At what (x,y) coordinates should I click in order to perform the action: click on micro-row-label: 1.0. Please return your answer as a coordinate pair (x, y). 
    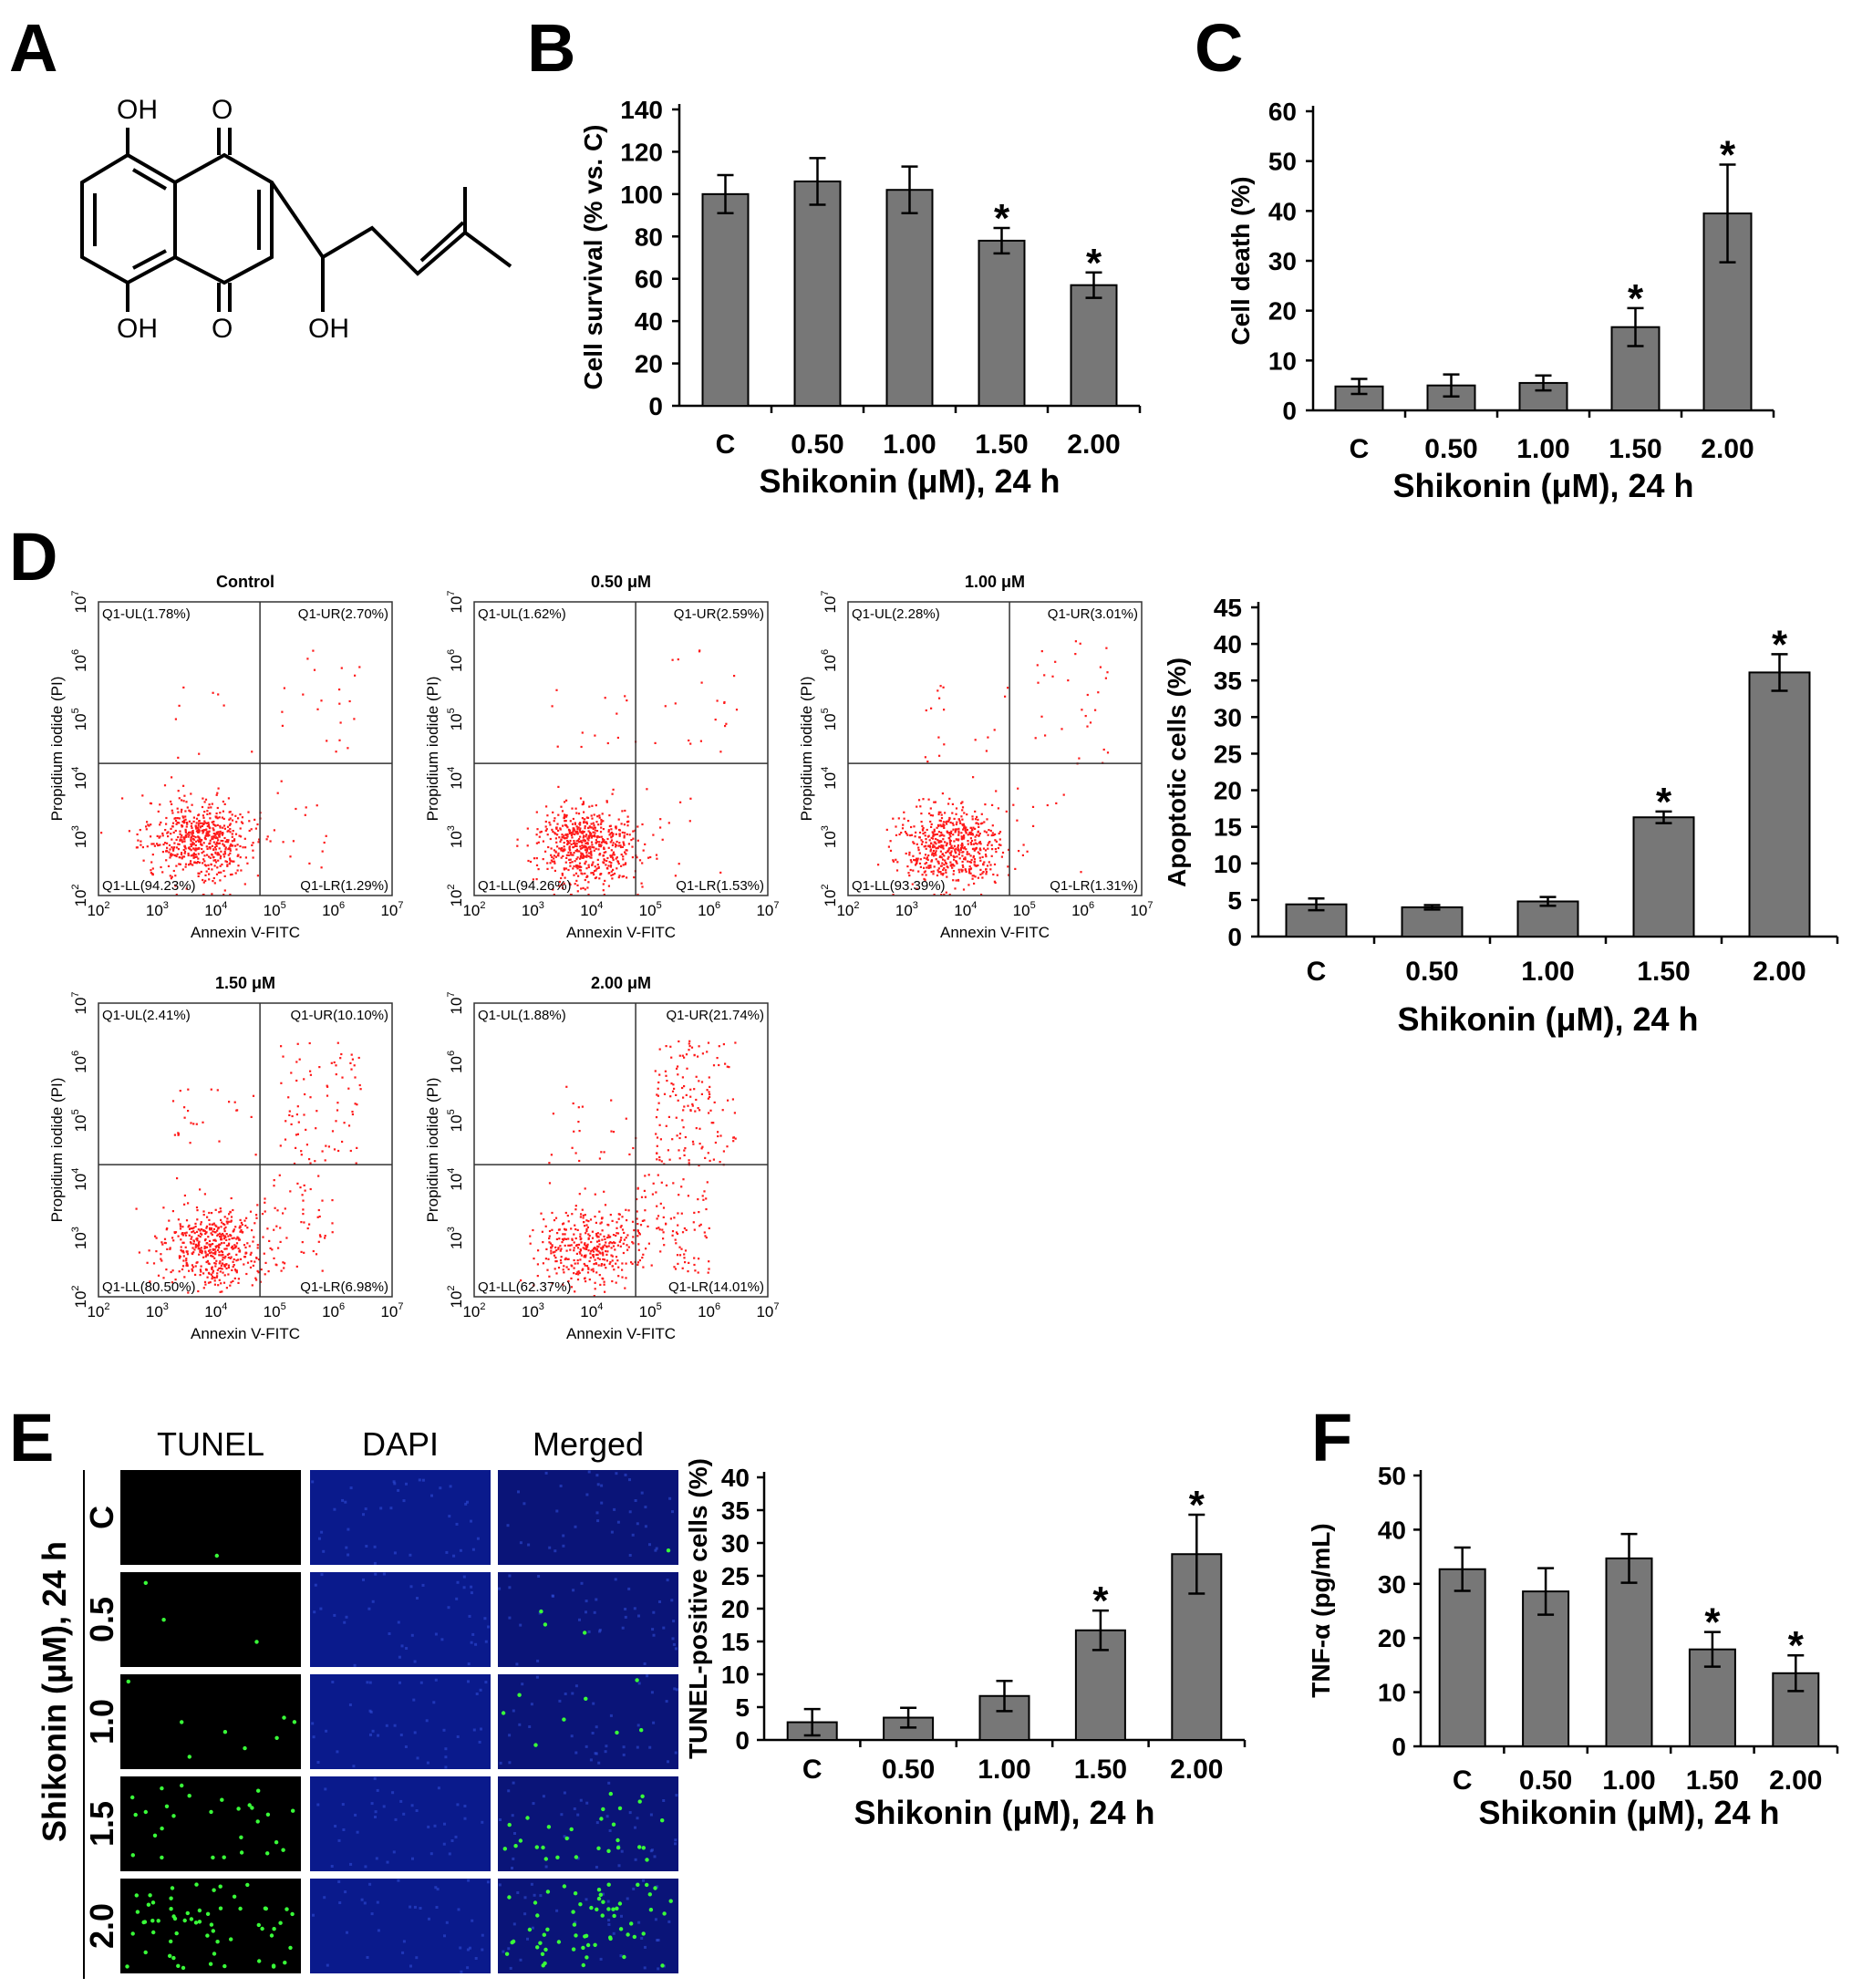
    Looking at the image, I should click on (102, 1722).